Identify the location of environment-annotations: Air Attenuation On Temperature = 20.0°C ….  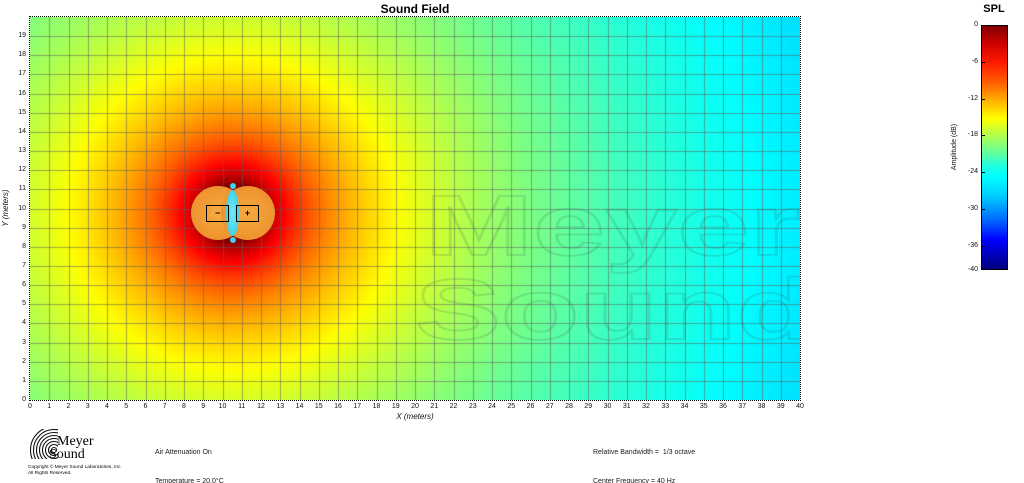
(197, 456).